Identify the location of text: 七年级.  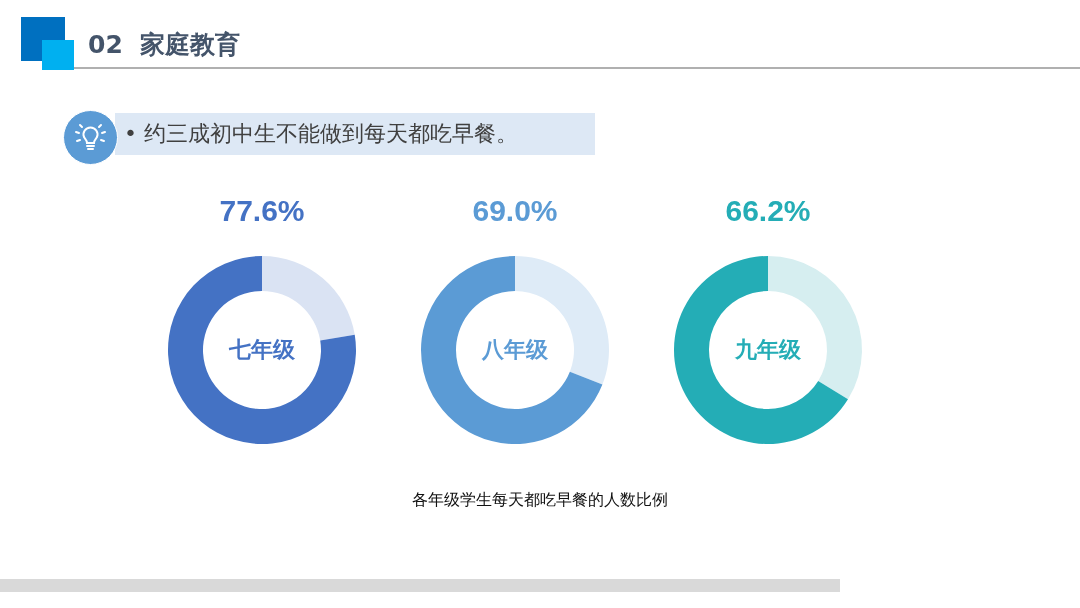
(262, 349).